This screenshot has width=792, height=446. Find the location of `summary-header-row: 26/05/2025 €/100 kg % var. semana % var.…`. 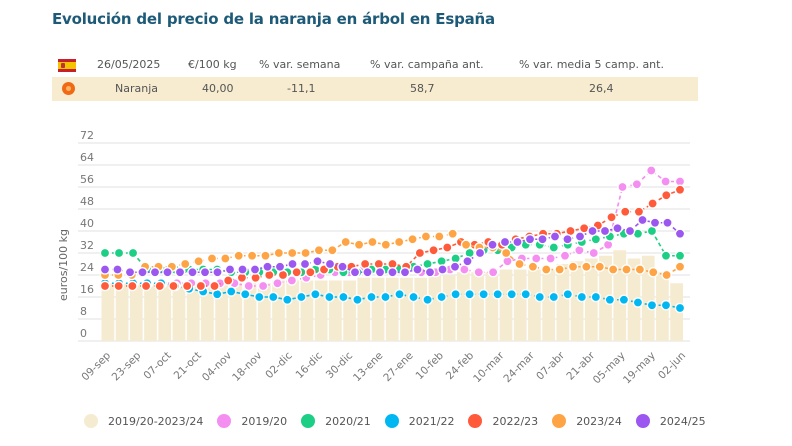

summary-header-row: 26/05/2025 €/100 kg % var. semana % var.… is located at coordinates (375, 65).